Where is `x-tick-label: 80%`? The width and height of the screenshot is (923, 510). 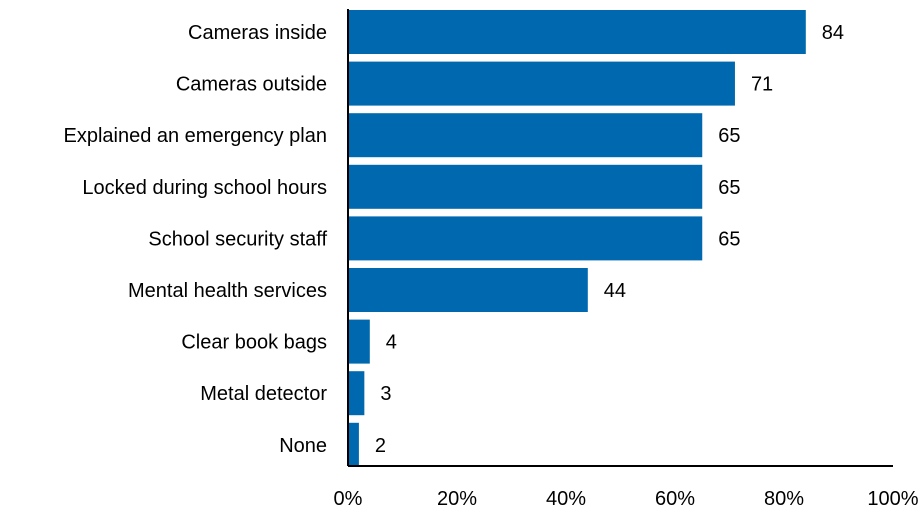
x-tick-label: 80% is located at coordinates (784, 499).